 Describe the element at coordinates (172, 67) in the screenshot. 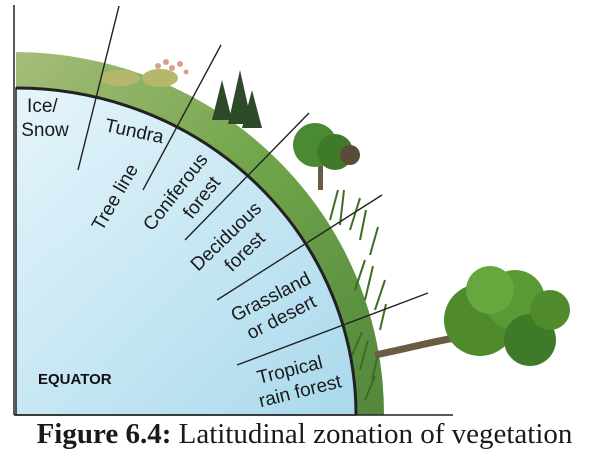

I see `tundra-flowers` at that location.